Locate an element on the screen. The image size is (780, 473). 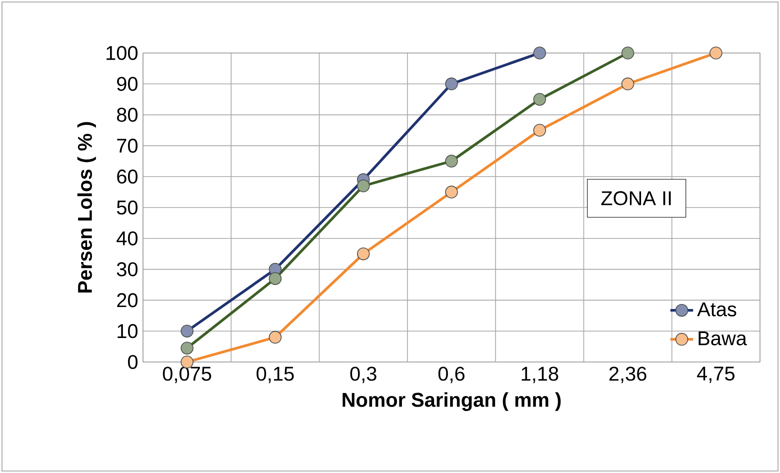
x-tick-label: 2,36 is located at coordinates (627, 375).